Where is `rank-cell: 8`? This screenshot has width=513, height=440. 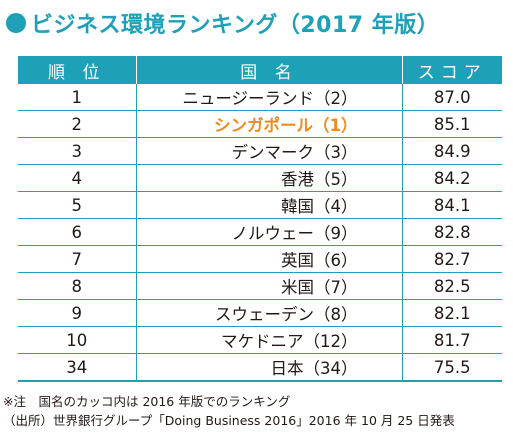 rank-cell: 8 is located at coordinates (77, 286).